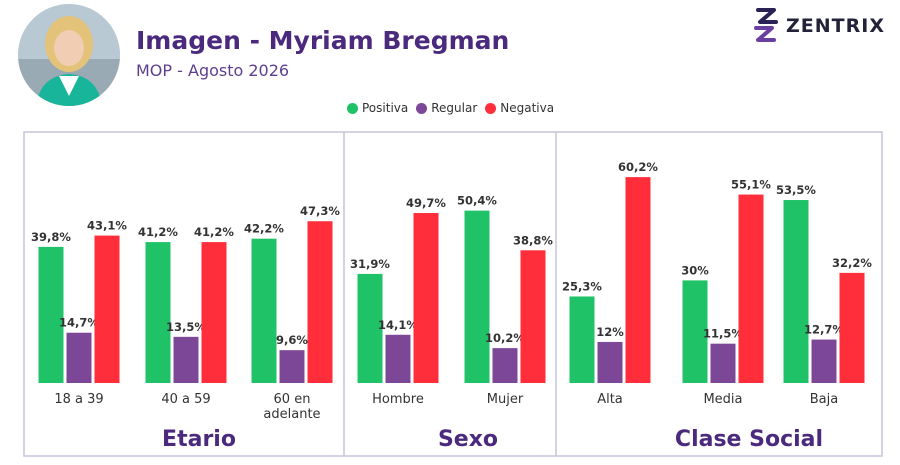  What do you see at coordinates (638, 167) in the screenshot?
I see `data-label: 60,2%` at bounding box center [638, 167].